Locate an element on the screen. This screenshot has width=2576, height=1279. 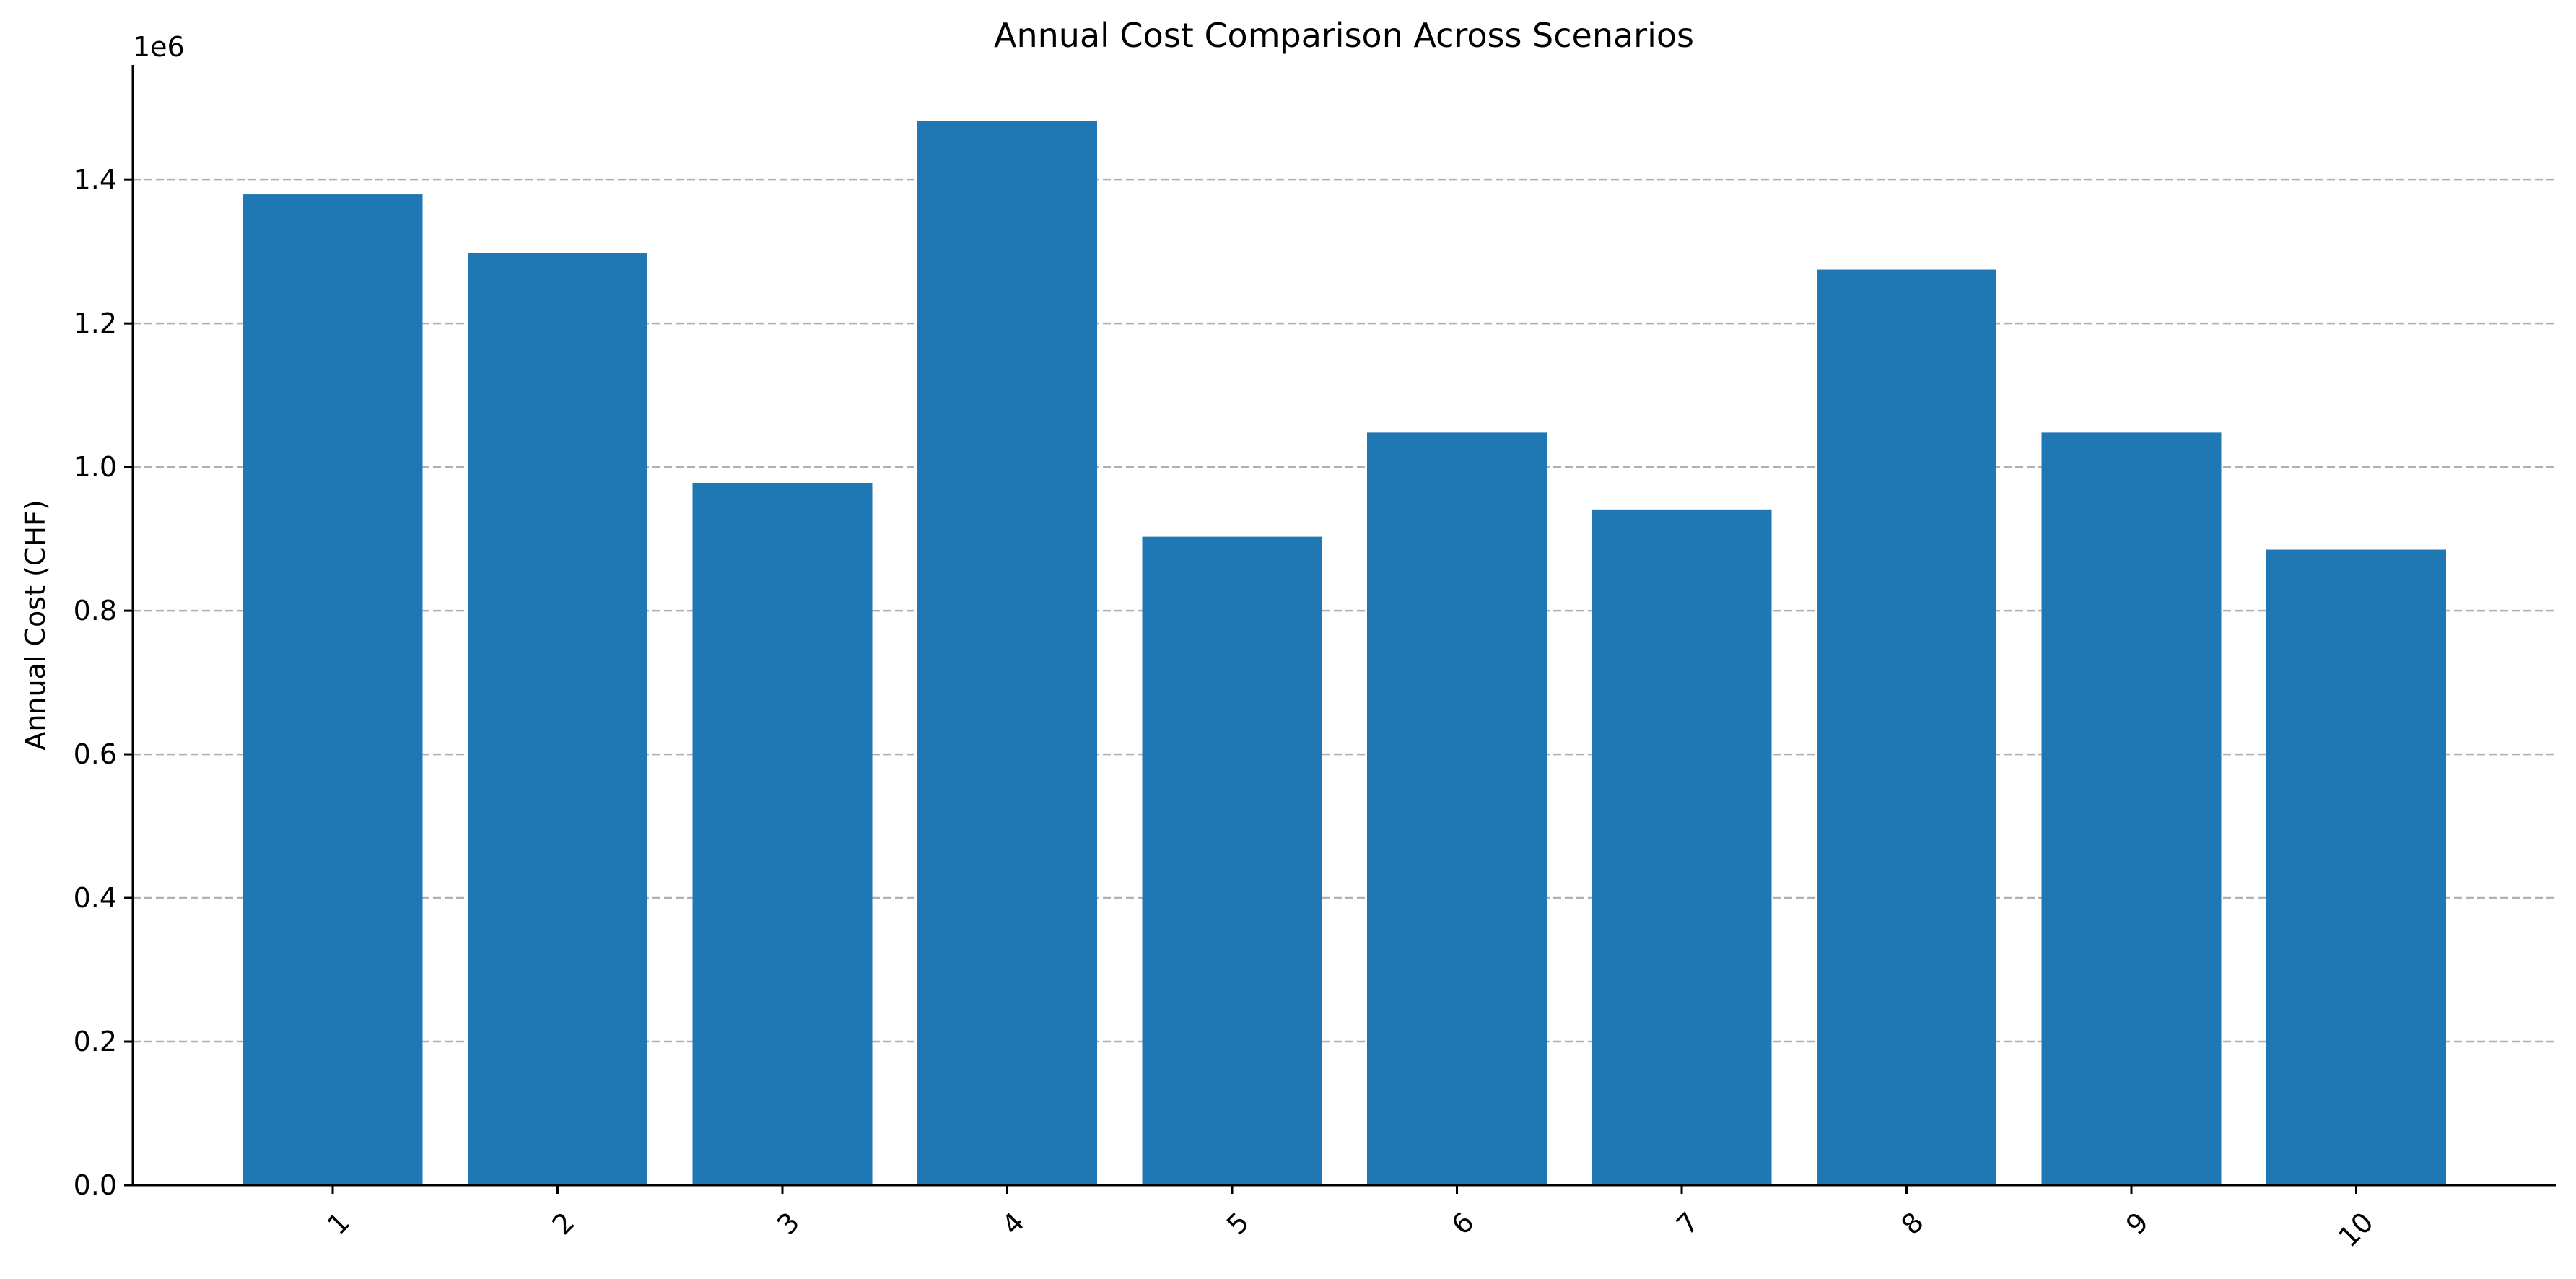
y-tick-label: 1.4 is located at coordinates (95, 180).